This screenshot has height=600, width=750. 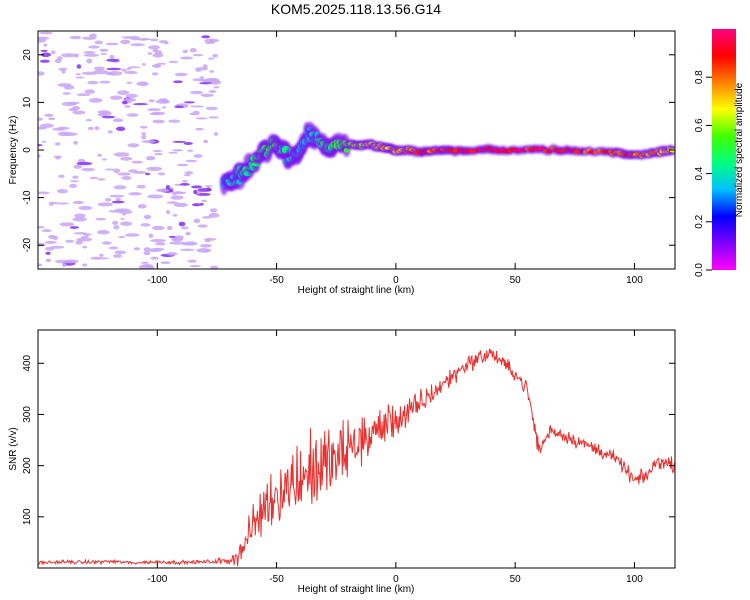 I want to click on colorbar-tick-label-0: 0.0, so click(x=699, y=270).